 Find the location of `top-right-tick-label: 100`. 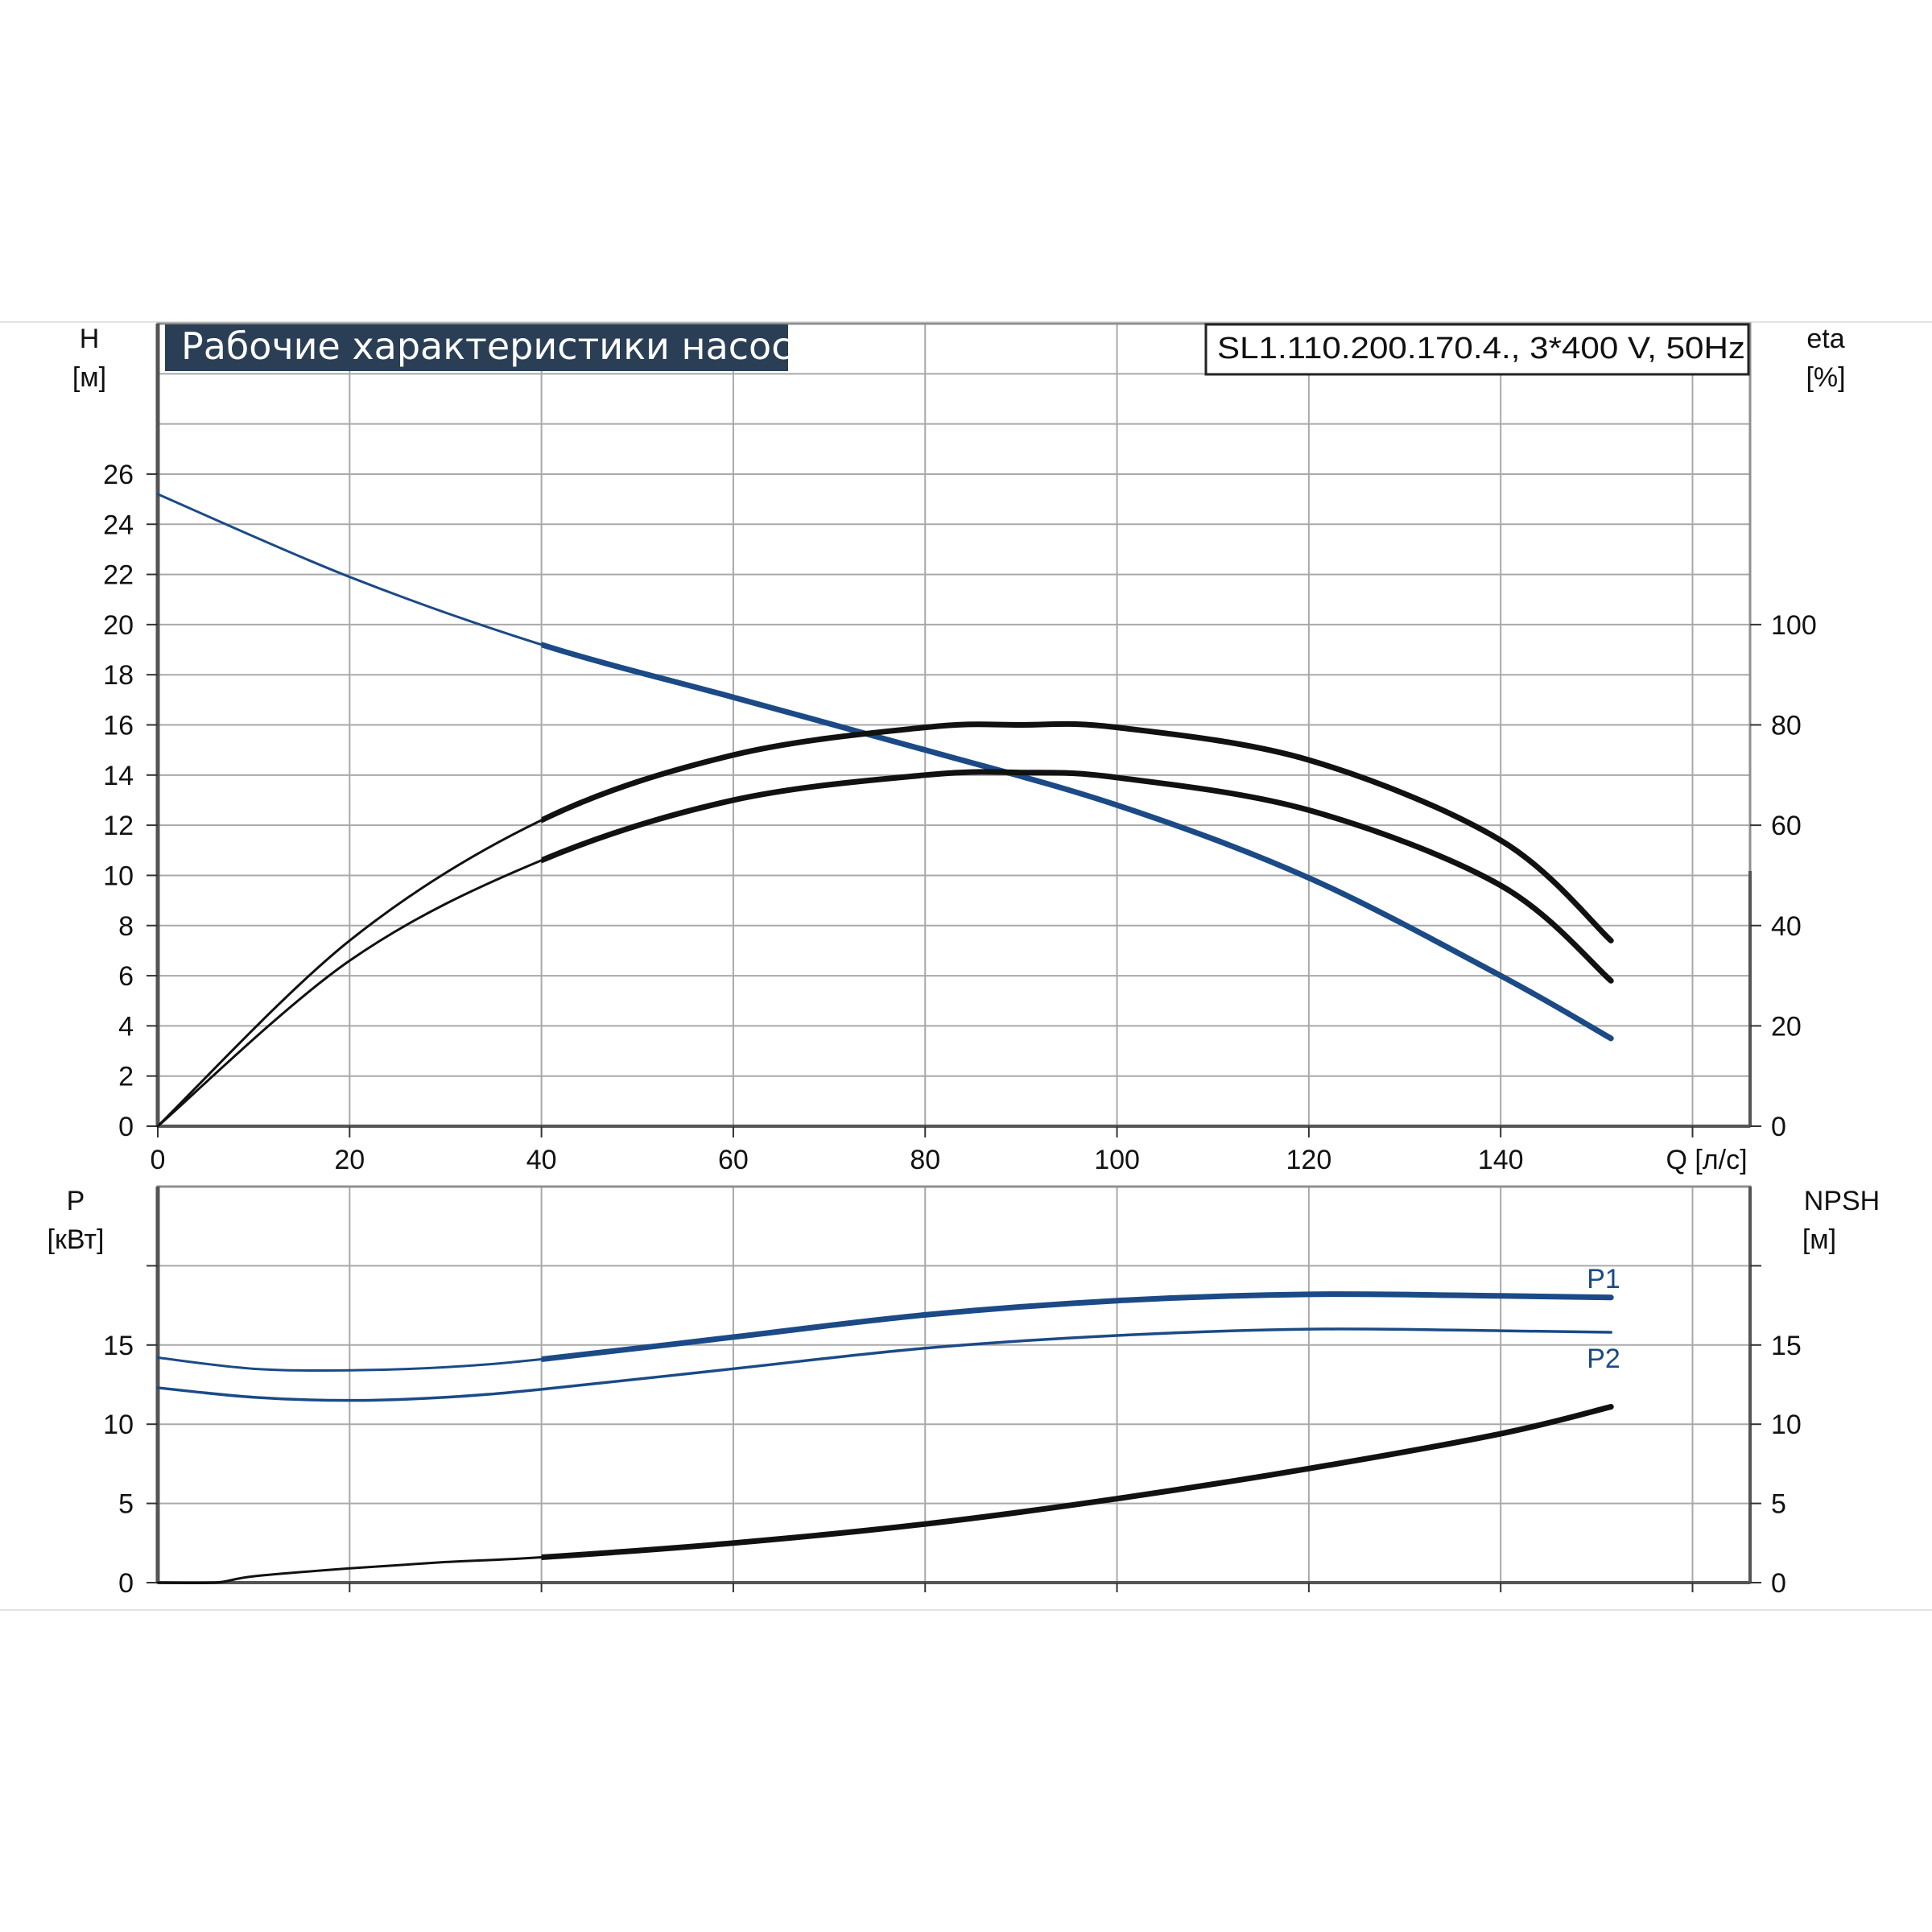

top-right-tick-label: 100 is located at coordinates (1794, 625).